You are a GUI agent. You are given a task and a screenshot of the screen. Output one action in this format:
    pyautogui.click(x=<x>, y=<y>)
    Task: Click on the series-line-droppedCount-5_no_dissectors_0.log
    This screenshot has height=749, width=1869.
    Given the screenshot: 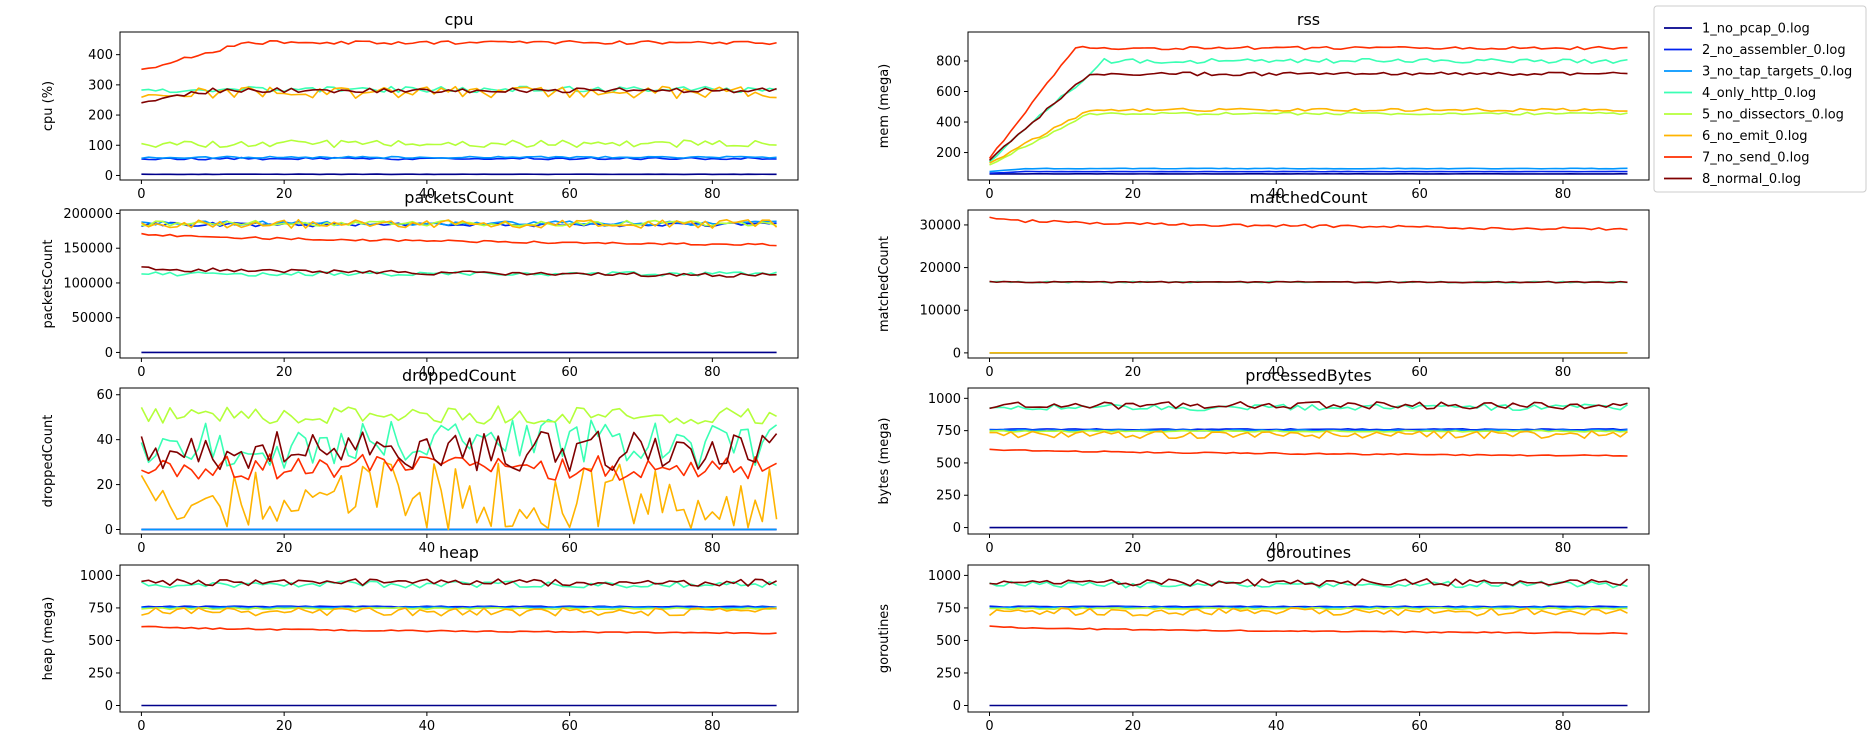 What is the action you would take?
    pyautogui.click(x=458, y=415)
    